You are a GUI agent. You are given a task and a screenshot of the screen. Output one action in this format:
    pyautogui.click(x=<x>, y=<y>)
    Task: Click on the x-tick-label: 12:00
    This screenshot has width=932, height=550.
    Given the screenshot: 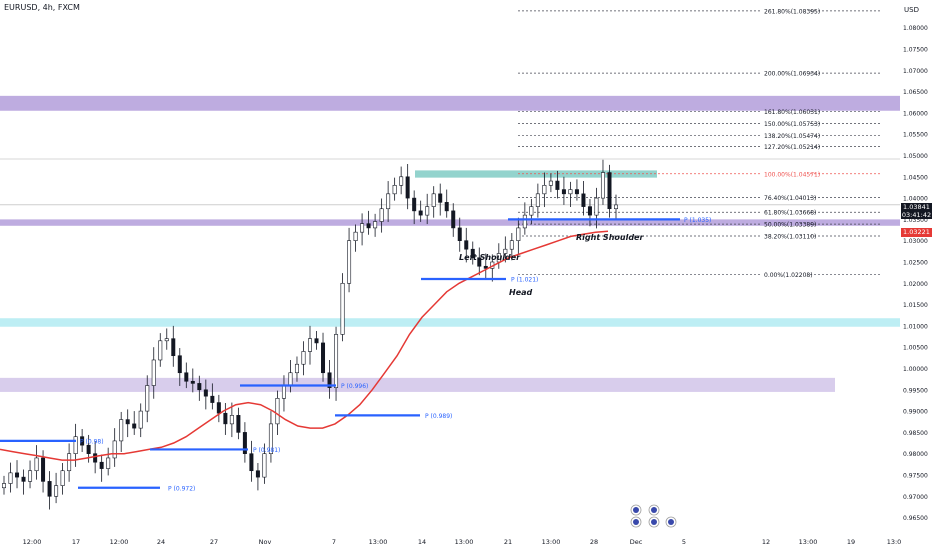 What is the action you would take?
    pyautogui.click(x=119, y=542)
    